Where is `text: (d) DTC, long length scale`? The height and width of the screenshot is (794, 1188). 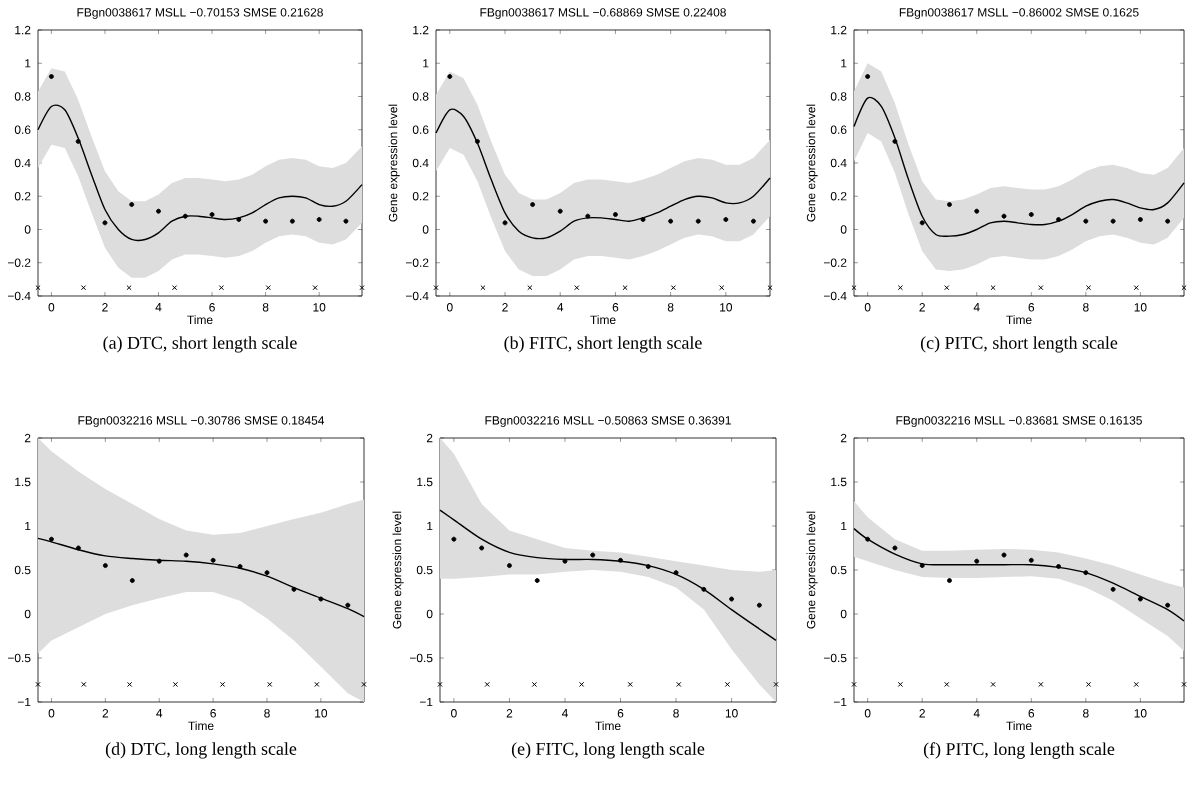
text: (d) DTC, long length scale is located at coordinates (201, 750).